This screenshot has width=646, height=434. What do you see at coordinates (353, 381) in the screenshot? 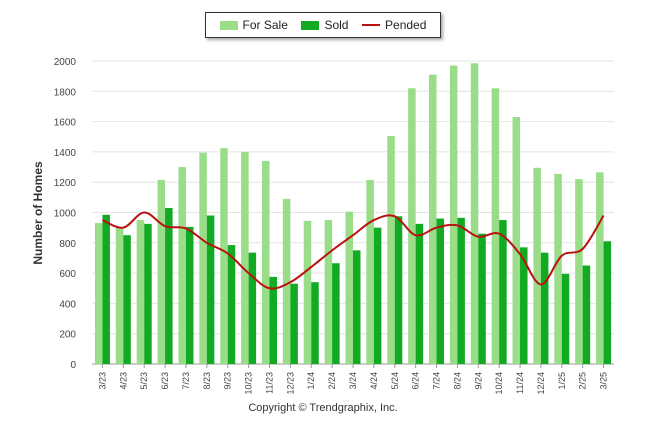
I see `x-tick-label: 3/24` at bounding box center [353, 381].